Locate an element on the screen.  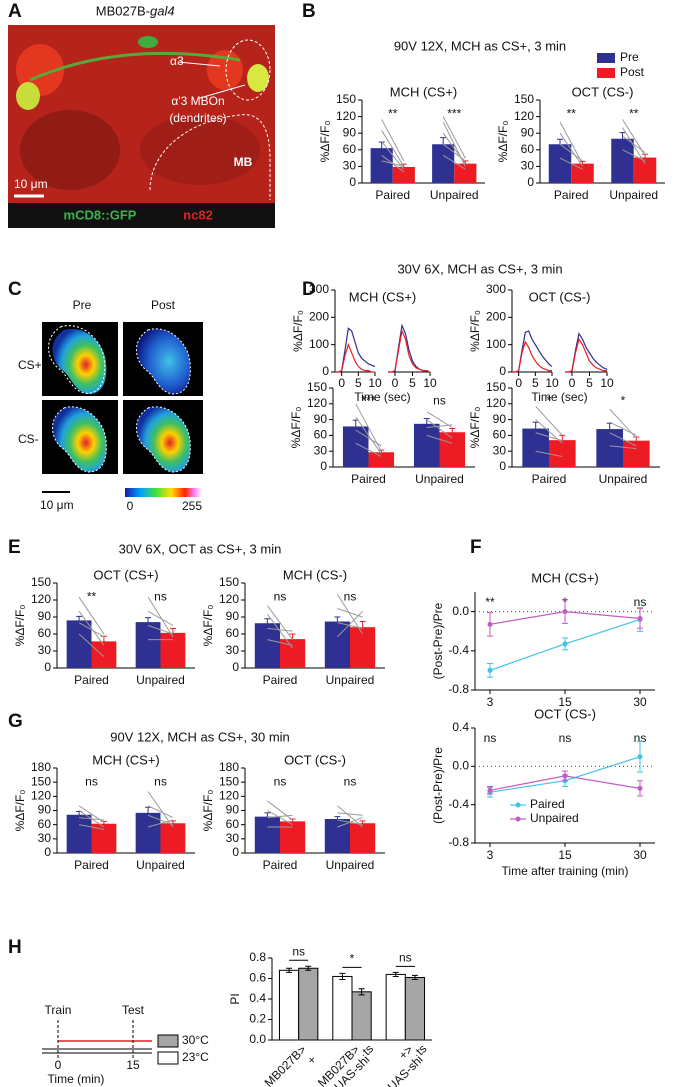
y-axis-label: PI is located at coordinates (235, 998).